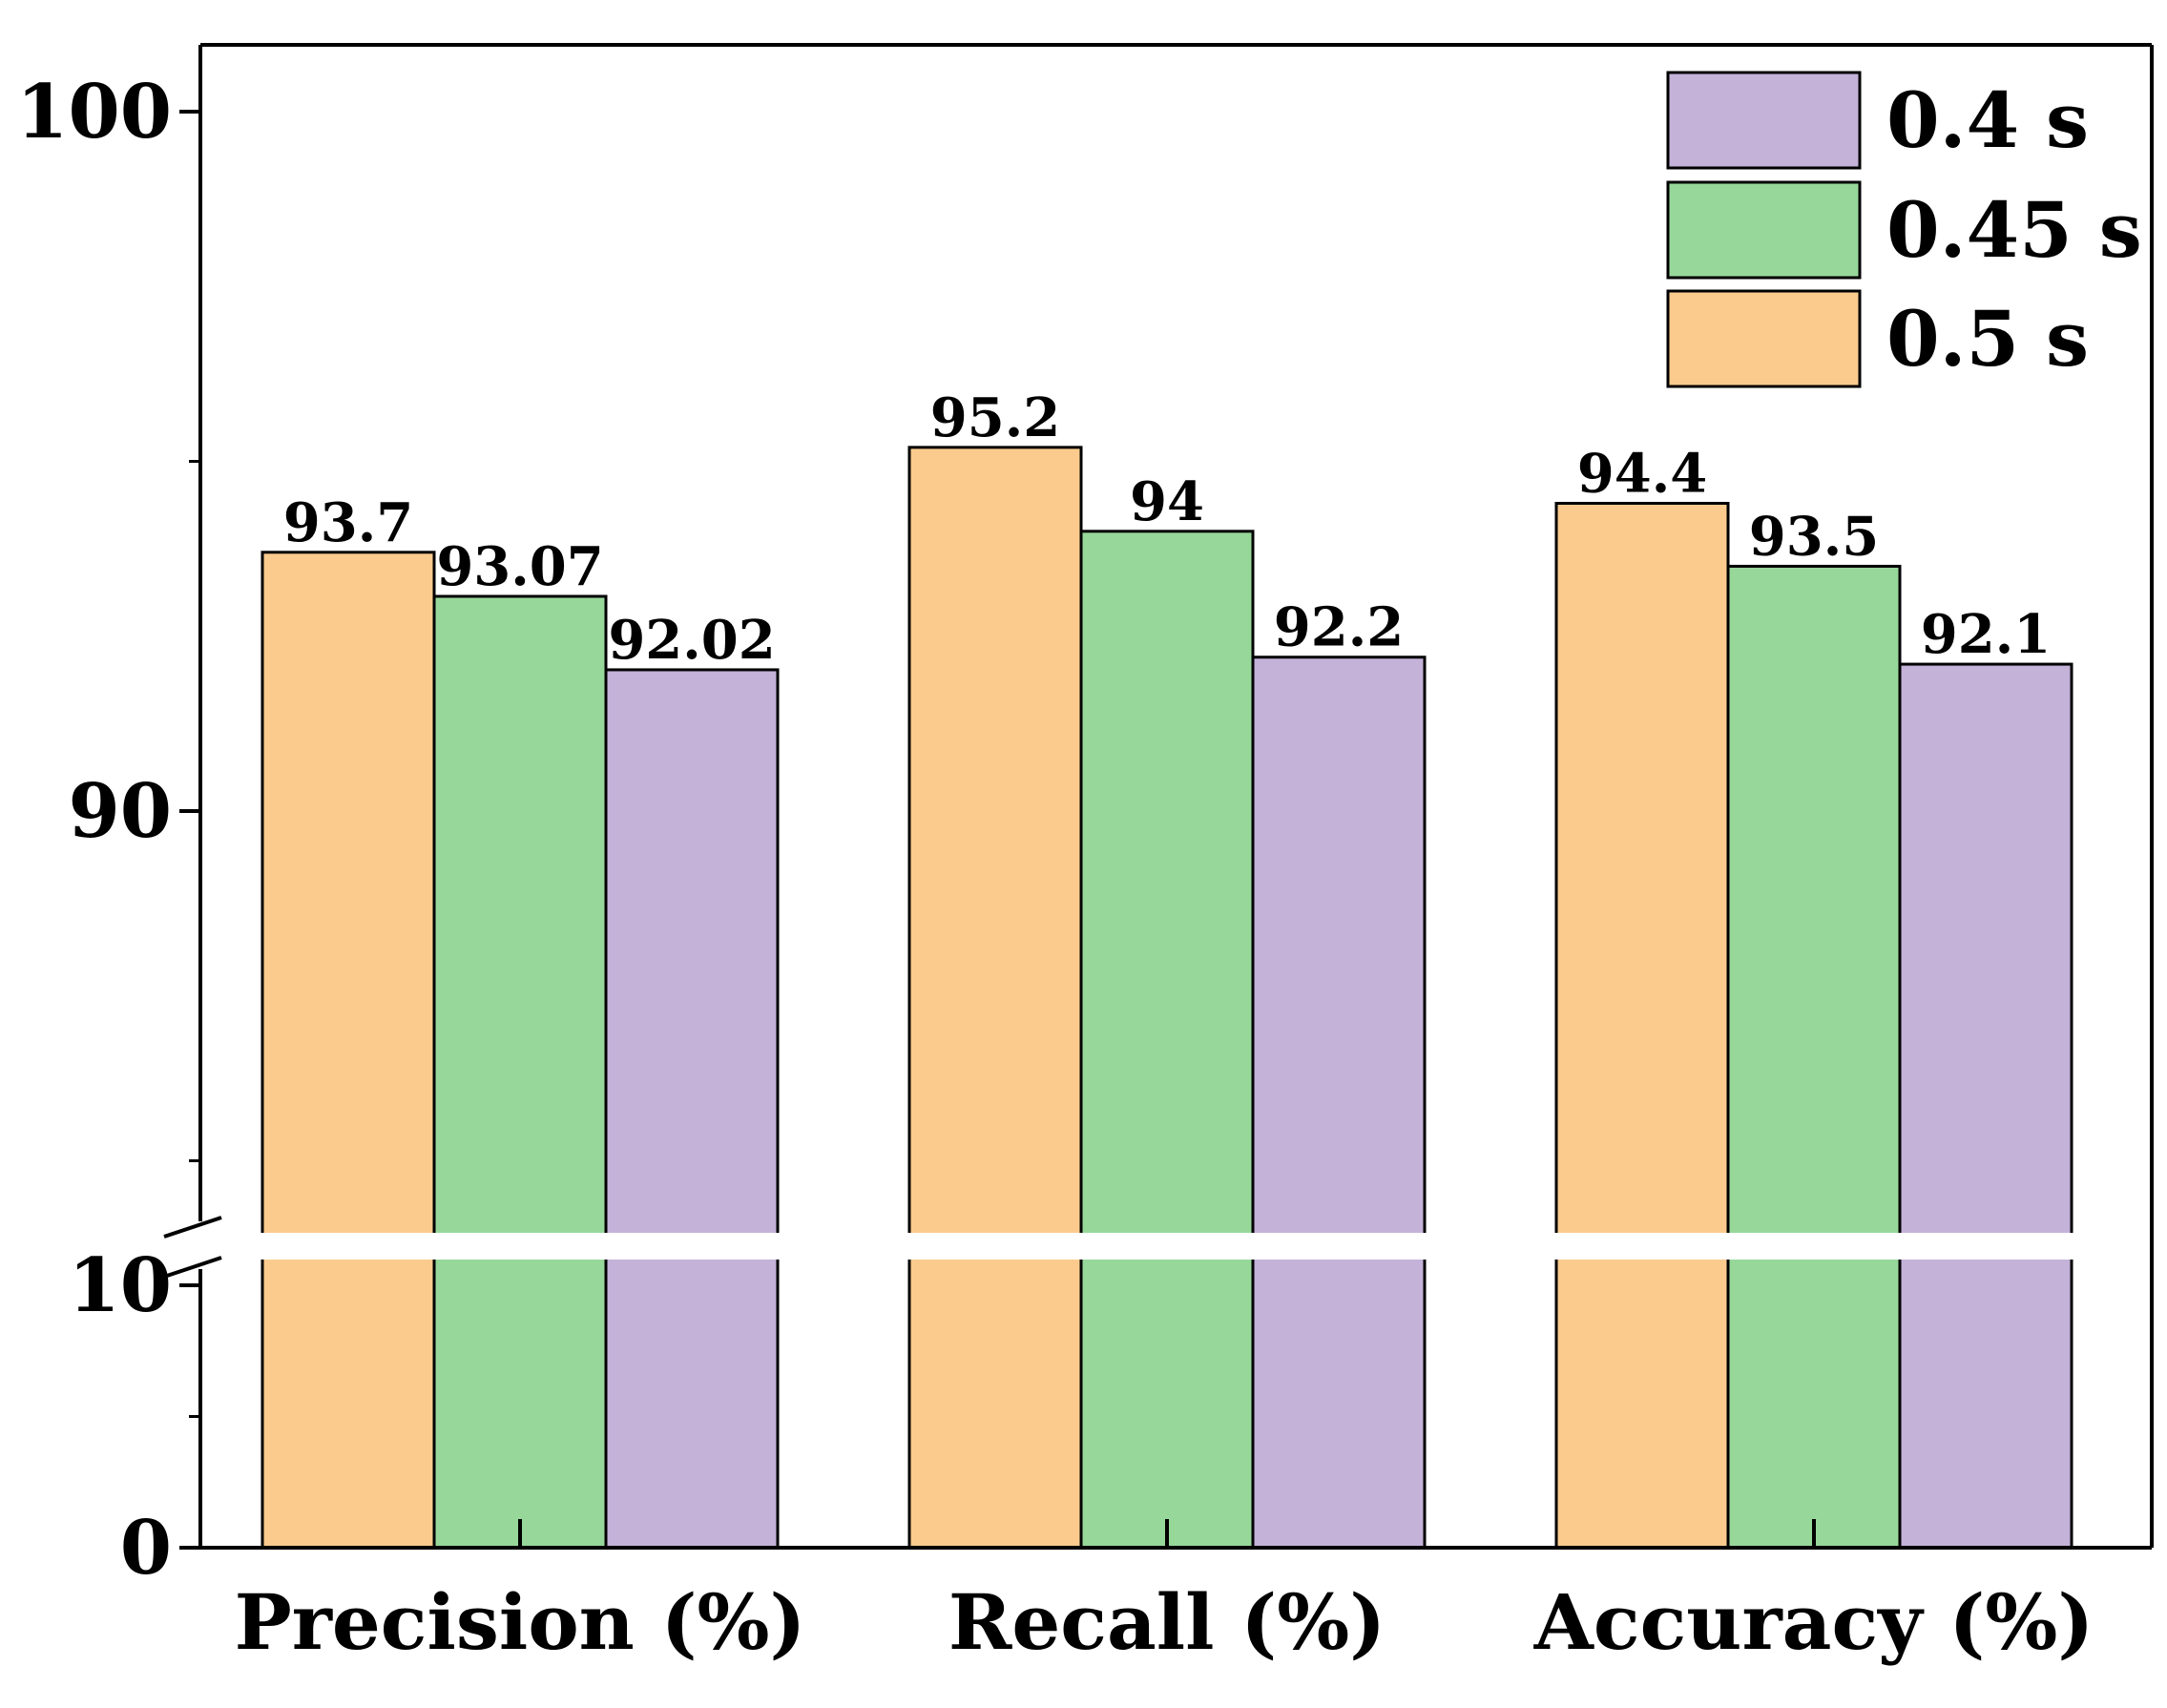 Image resolution: width=2167 pixels, height=1708 pixels. I want to click on break-mark-upper, so click(192, 1227).